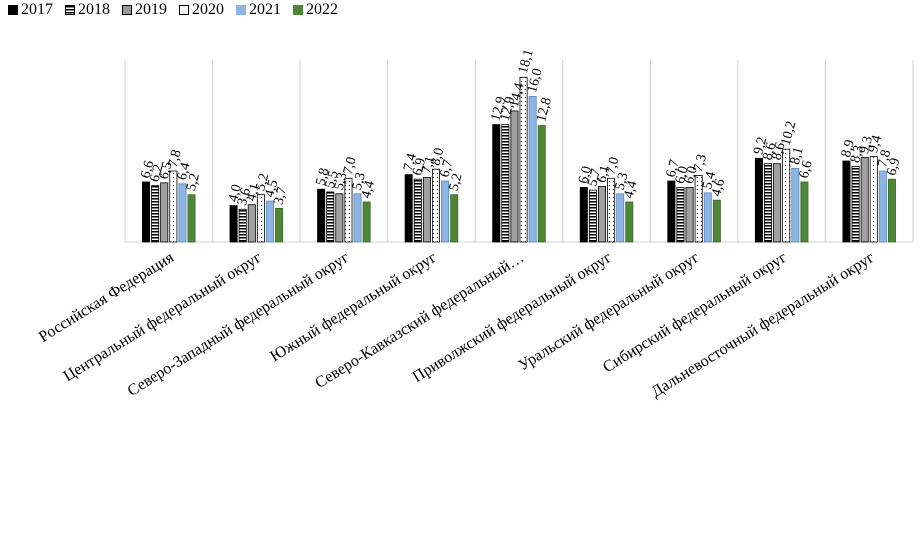 The height and width of the screenshot is (542, 924). Describe the element at coordinates (166, 170) in the screenshot. I see `value-label: 6,5` at that location.